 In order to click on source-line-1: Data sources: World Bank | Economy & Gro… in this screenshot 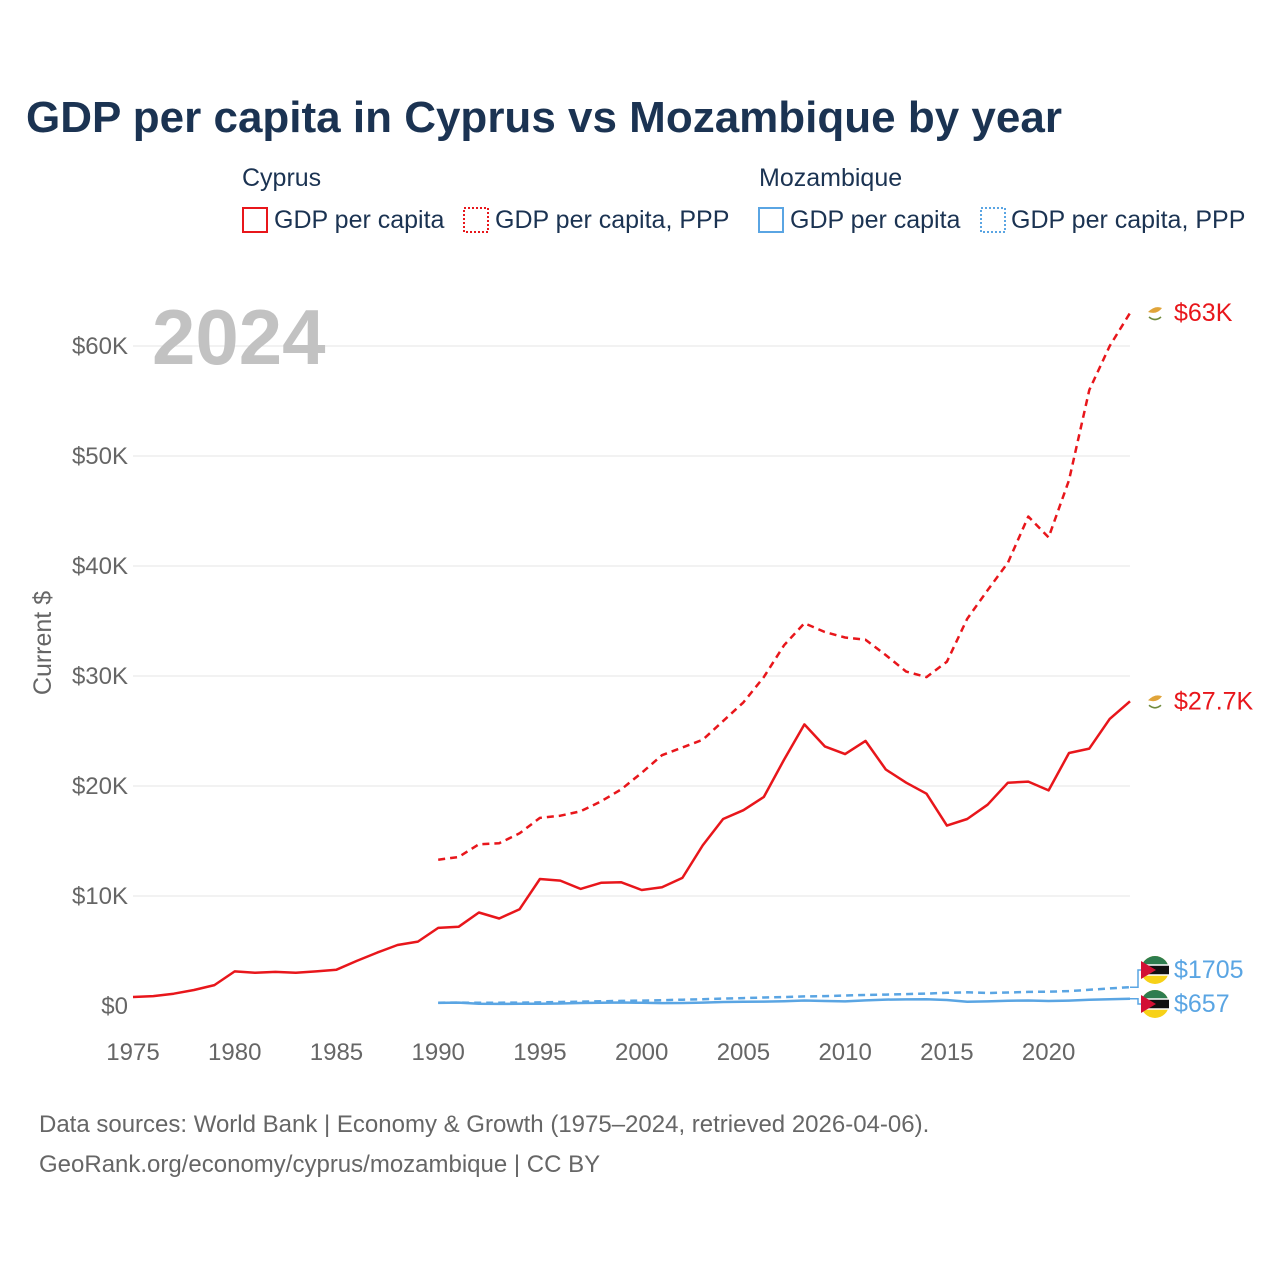, I will do `click(484, 1124)`.